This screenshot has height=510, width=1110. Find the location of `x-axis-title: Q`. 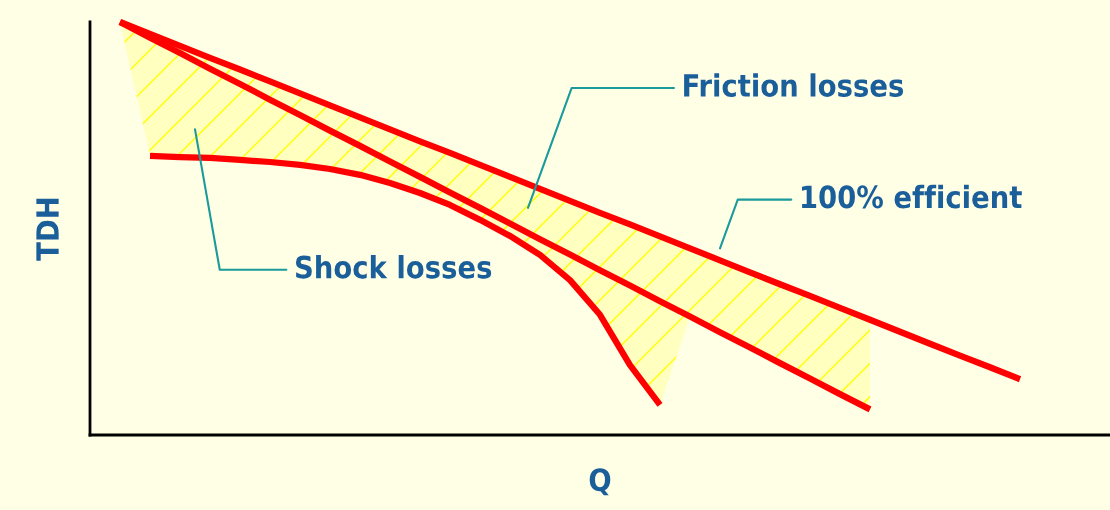

x-axis-title: Q is located at coordinates (600, 482).